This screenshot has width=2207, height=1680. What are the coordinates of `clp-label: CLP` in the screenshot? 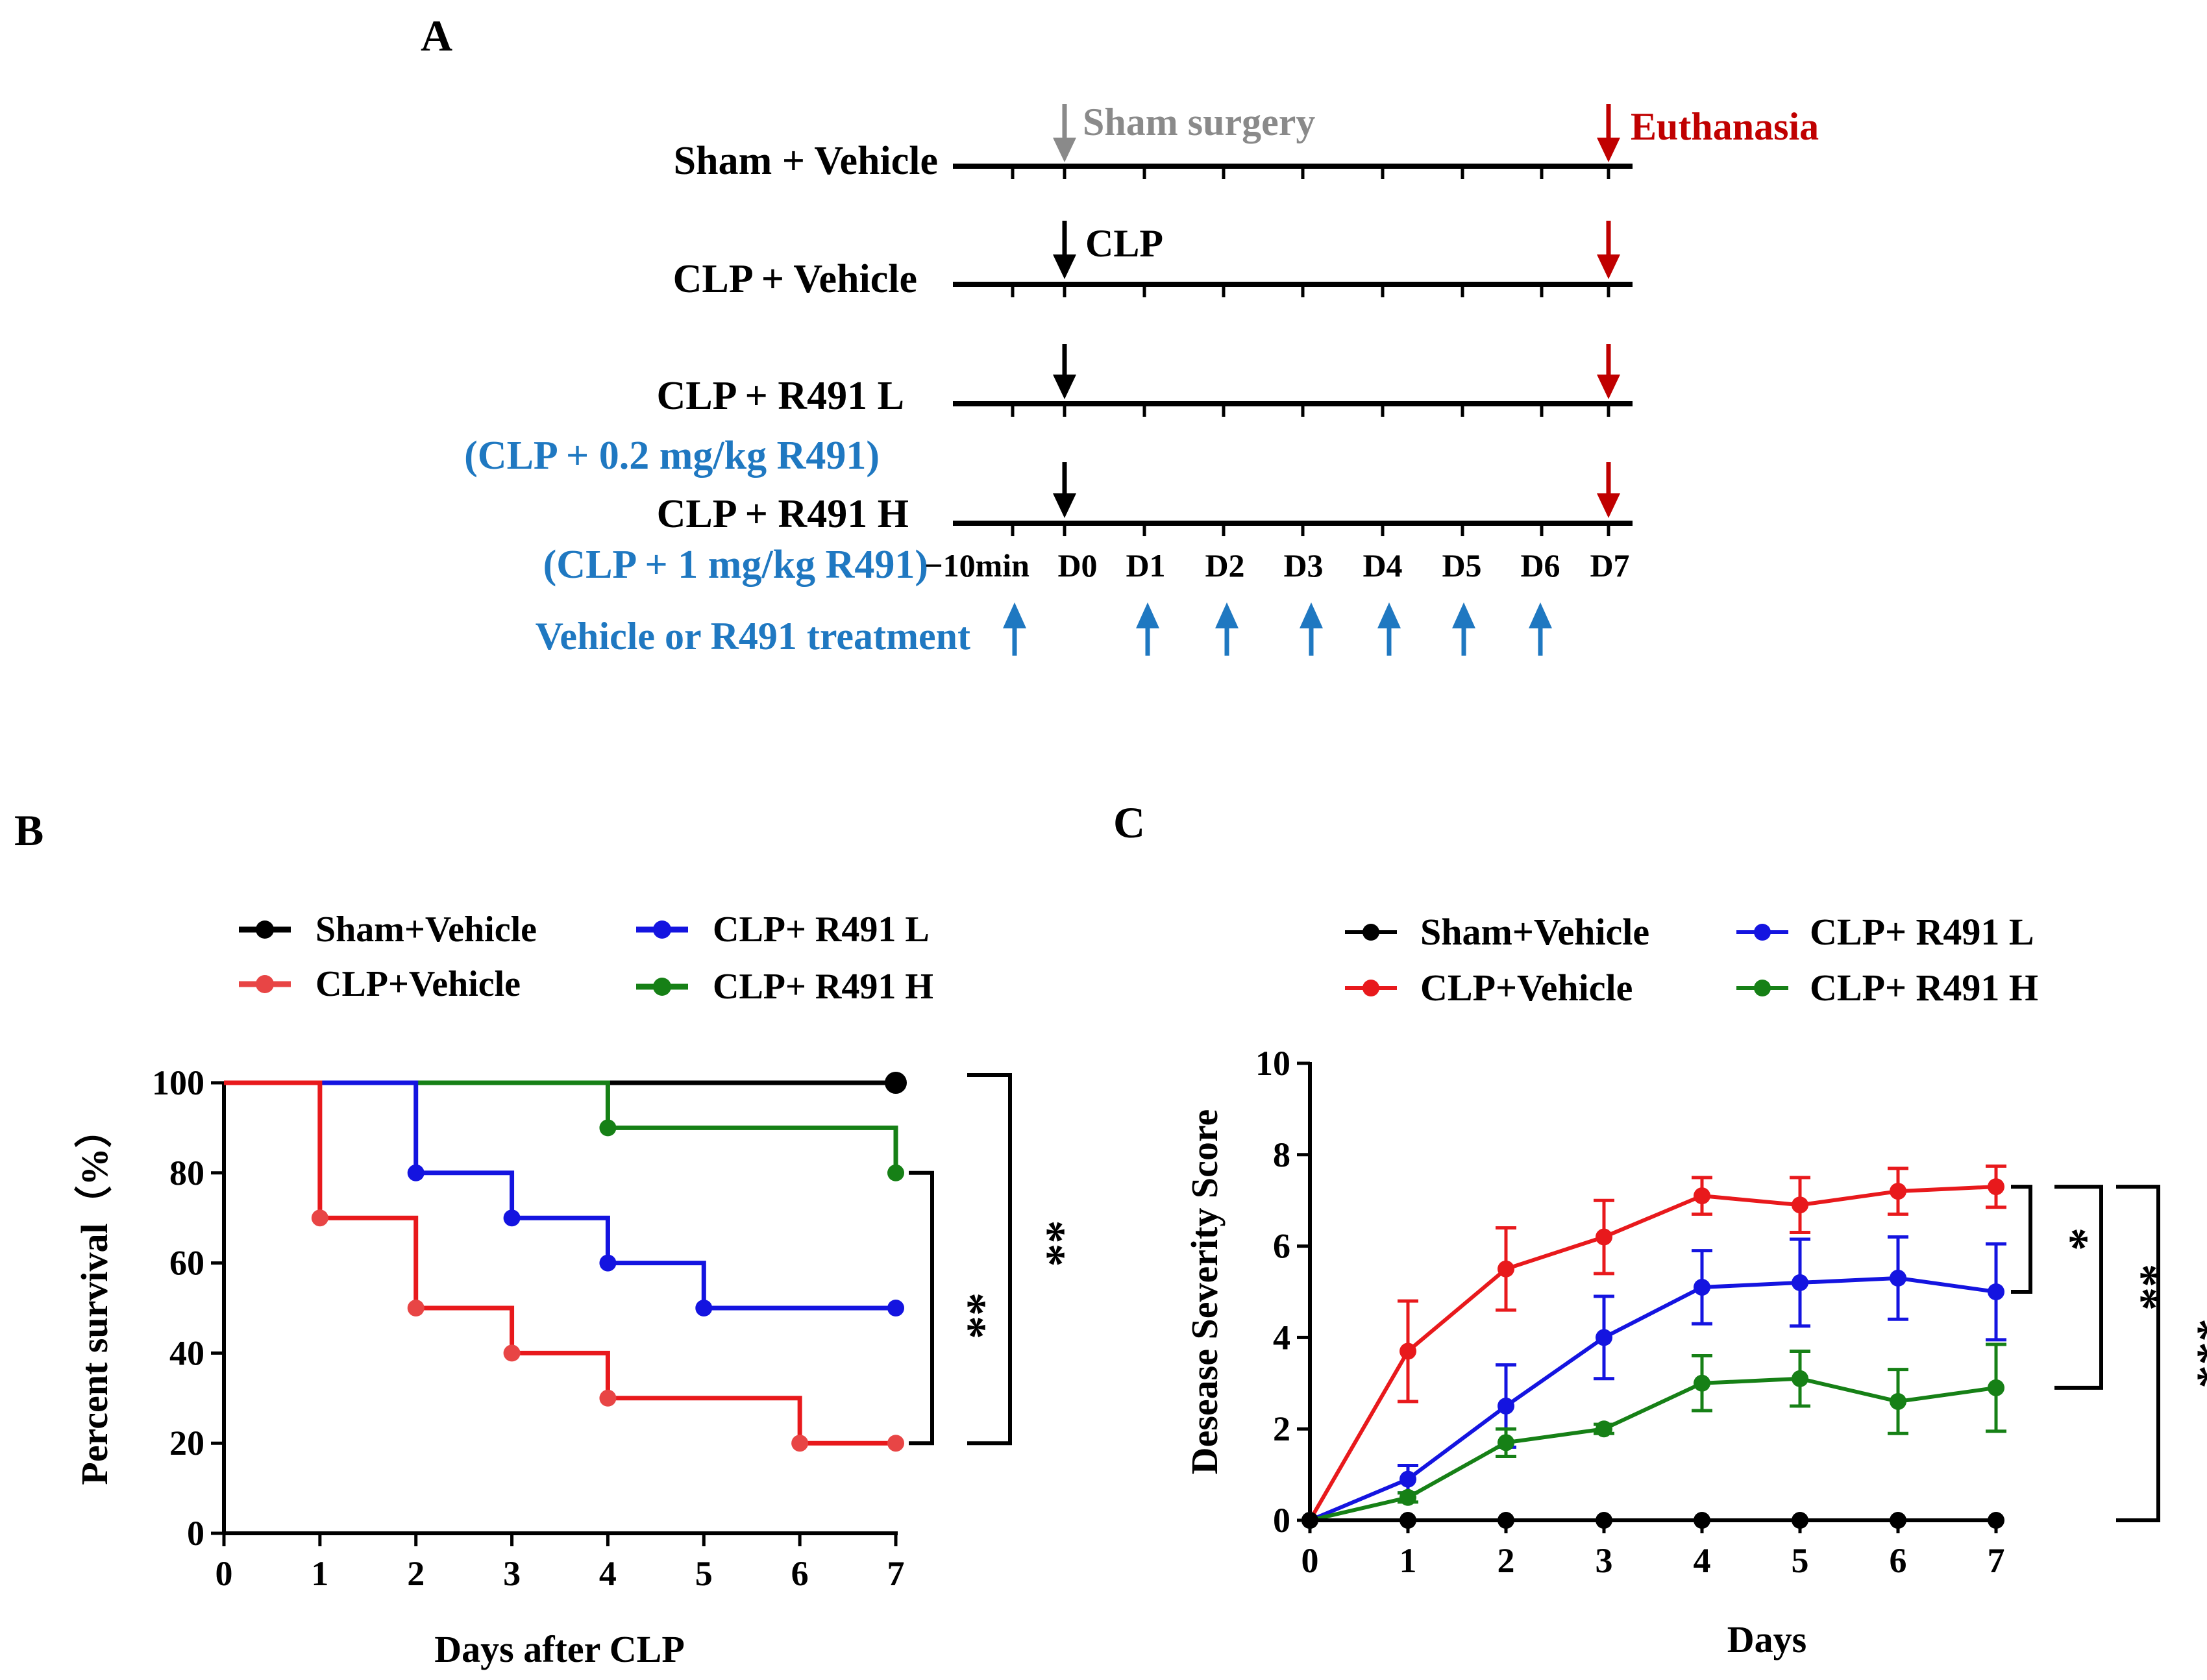 It's located at (1124, 243).